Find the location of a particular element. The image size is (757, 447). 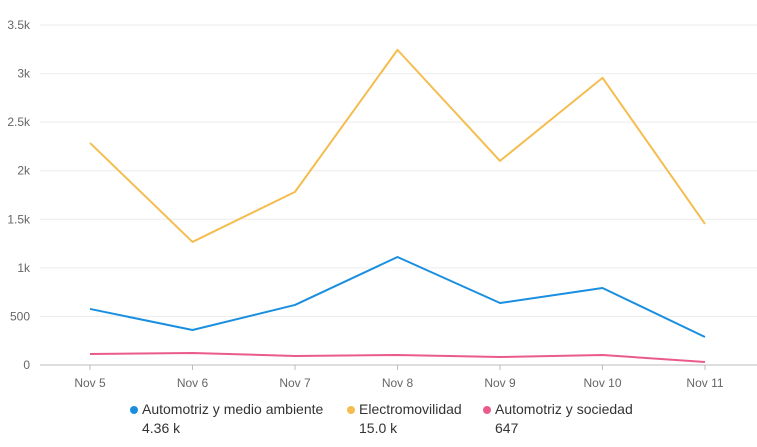

legend-total: 647 is located at coordinates (507, 428).